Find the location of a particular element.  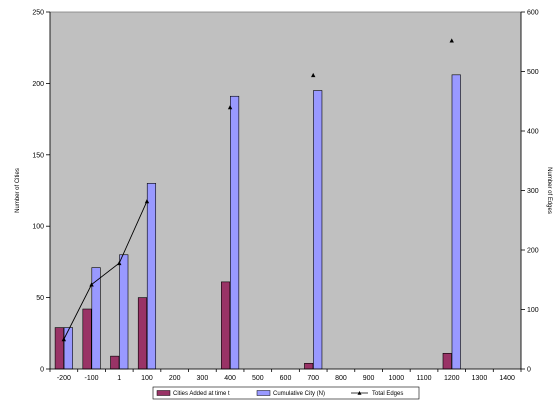

x-tick-label-100: 100 is located at coordinates (147, 378).